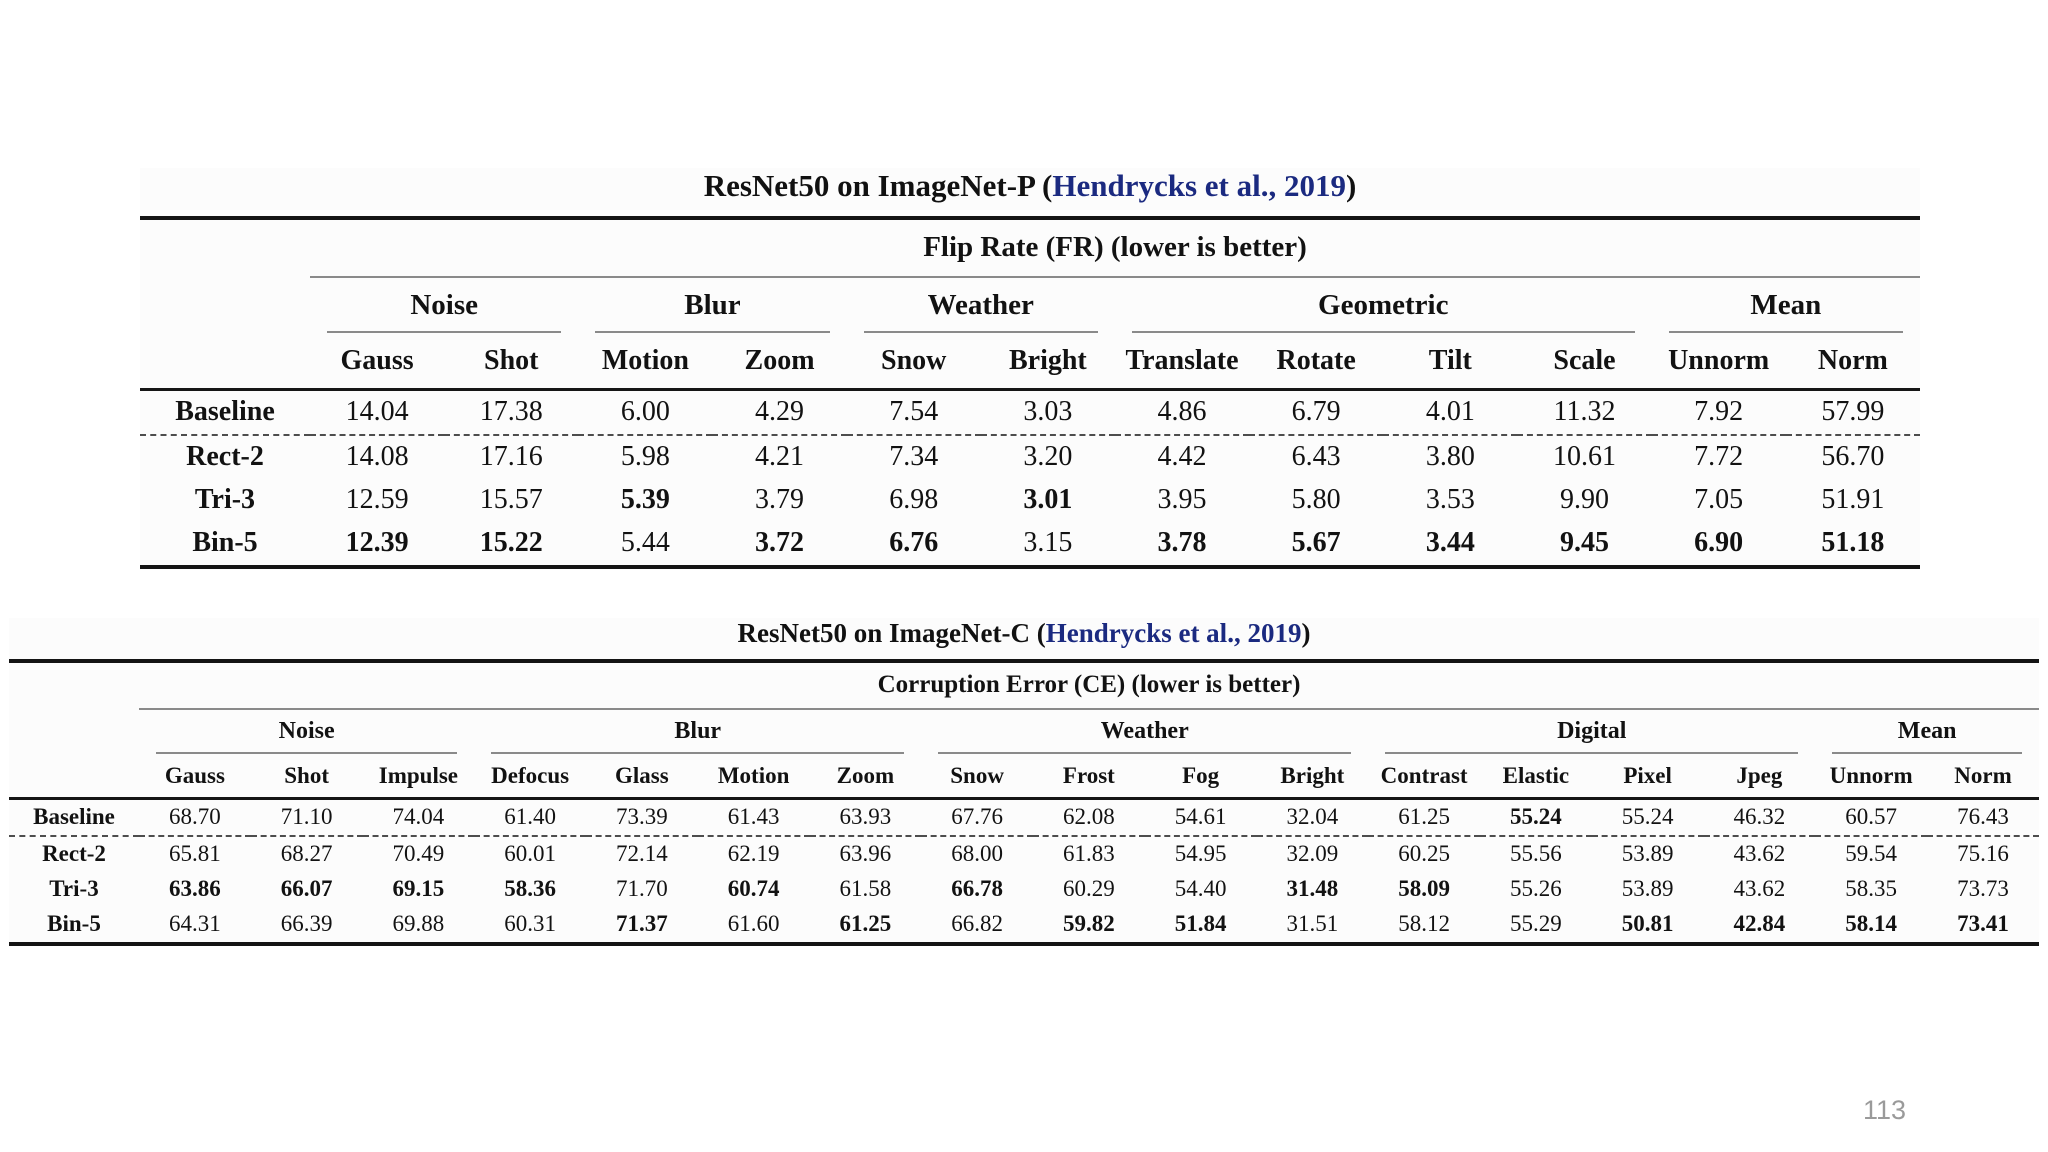  What do you see at coordinates (1853, 456) in the screenshot?
I see `table-cell: 56.70` at bounding box center [1853, 456].